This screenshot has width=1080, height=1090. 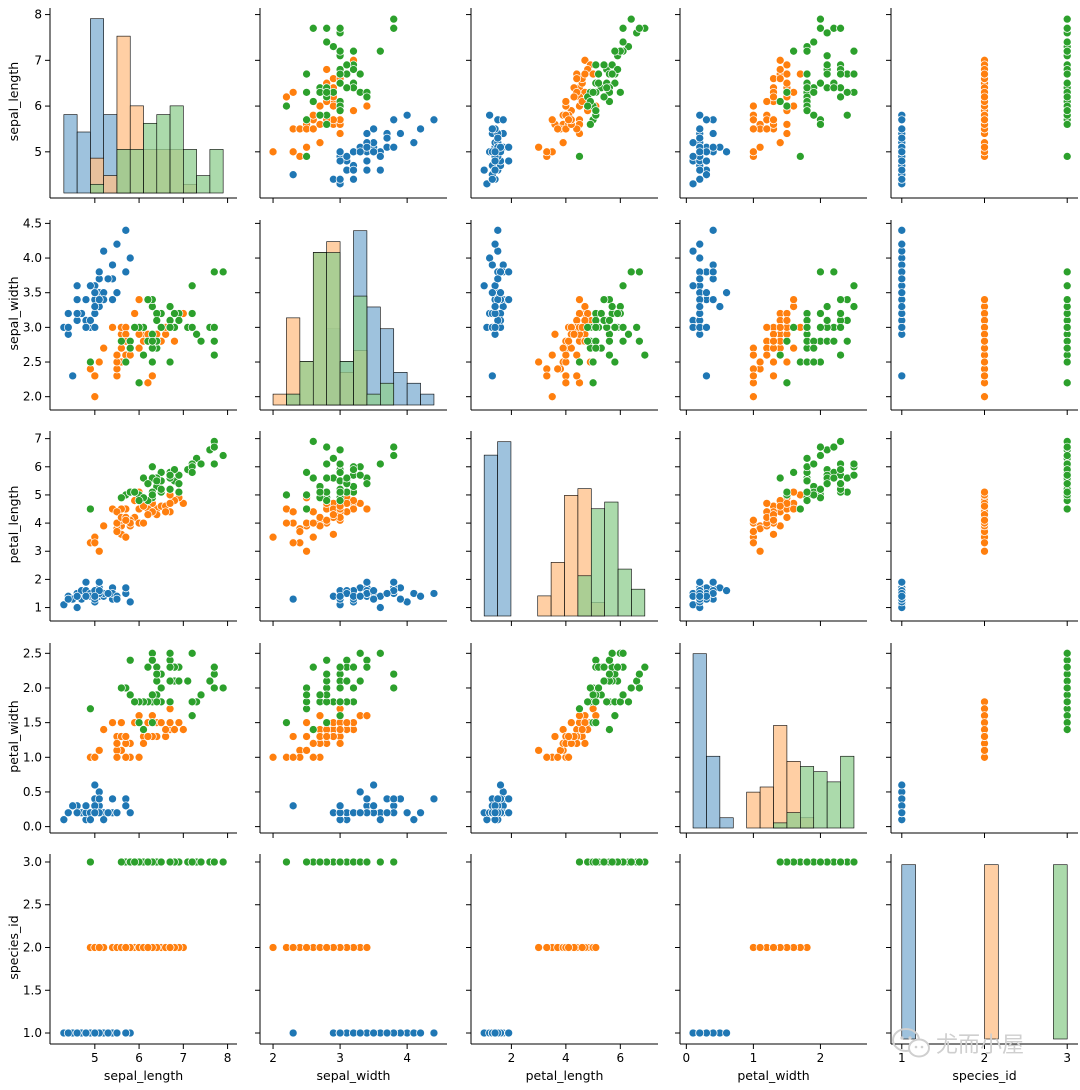 I want to click on x-tick-label: 7, so click(x=184, y=1058).